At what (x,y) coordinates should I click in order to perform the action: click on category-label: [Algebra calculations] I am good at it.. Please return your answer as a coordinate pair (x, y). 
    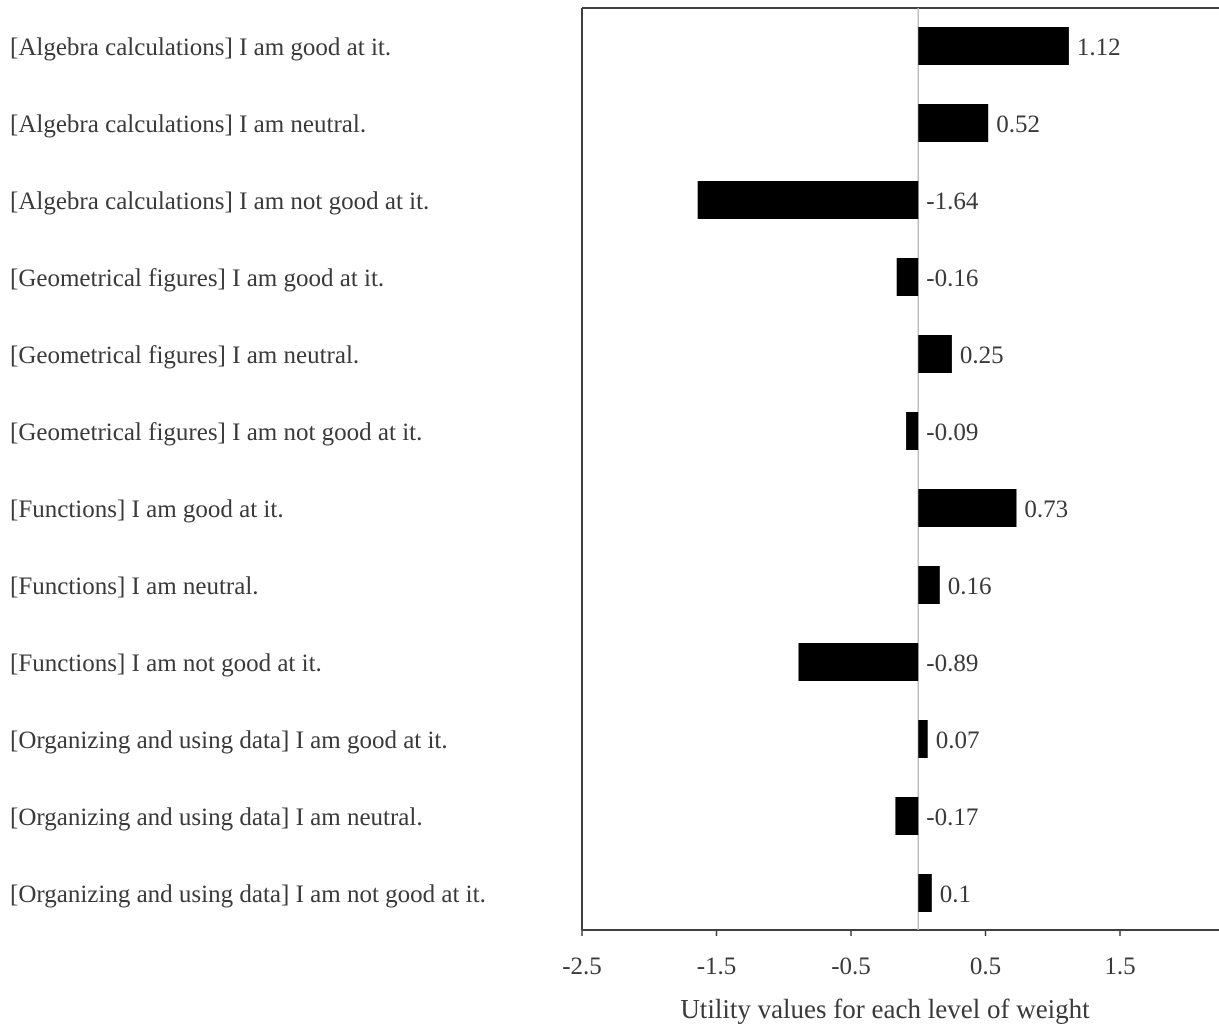
    Looking at the image, I should click on (200, 47).